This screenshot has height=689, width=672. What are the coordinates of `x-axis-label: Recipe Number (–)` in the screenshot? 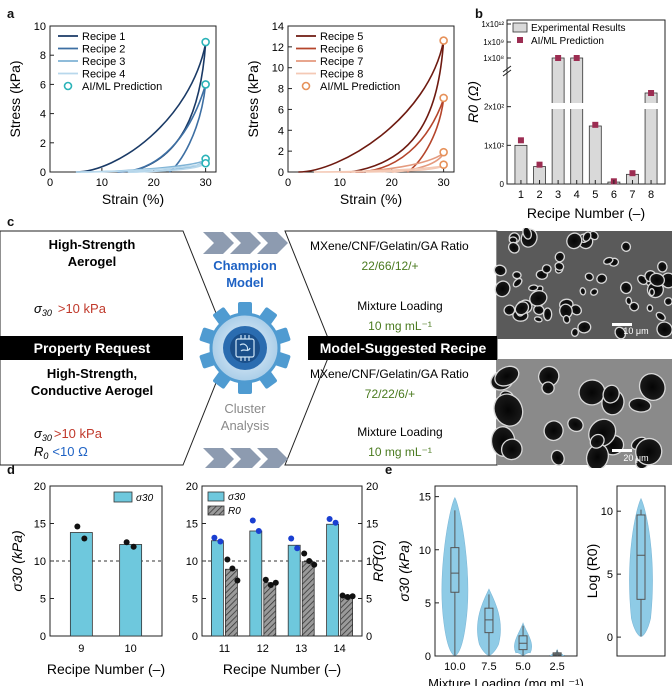 It's located at (282, 669).